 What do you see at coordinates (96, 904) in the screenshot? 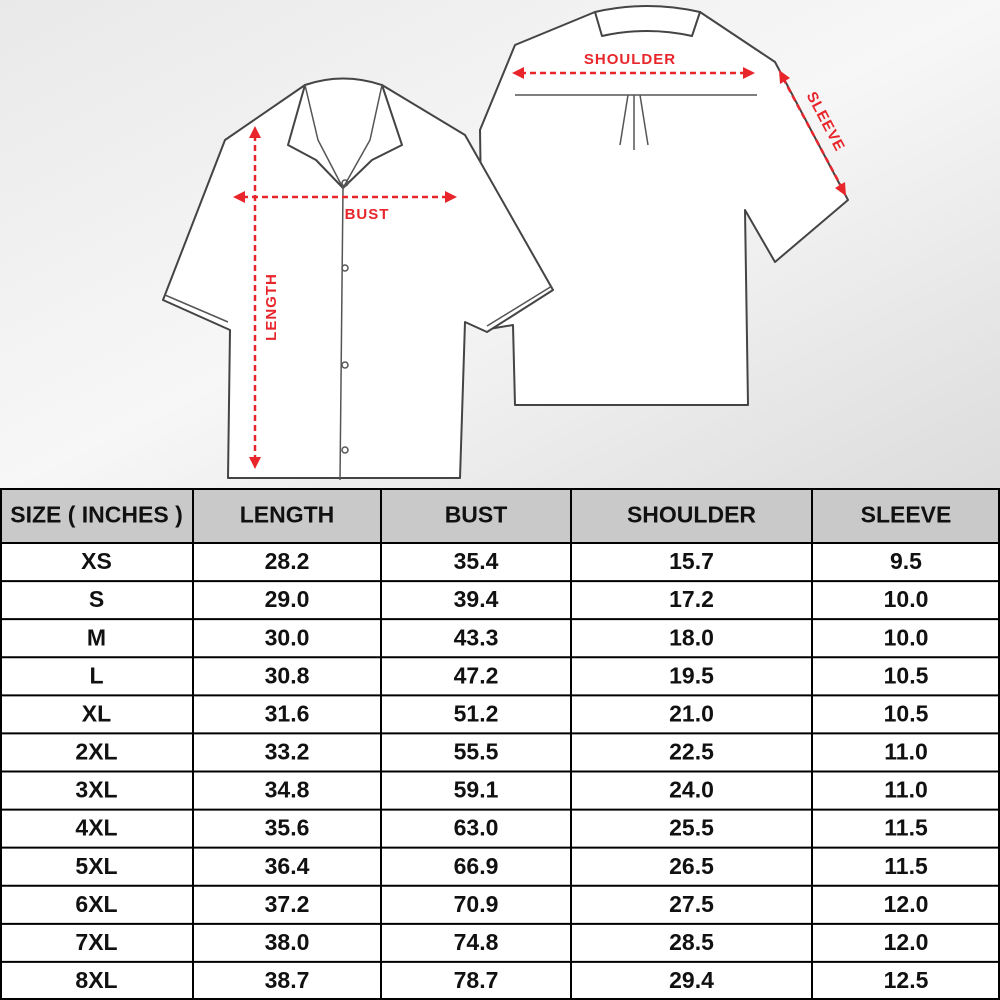
I see `size-cell: 6XL` at bounding box center [96, 904].